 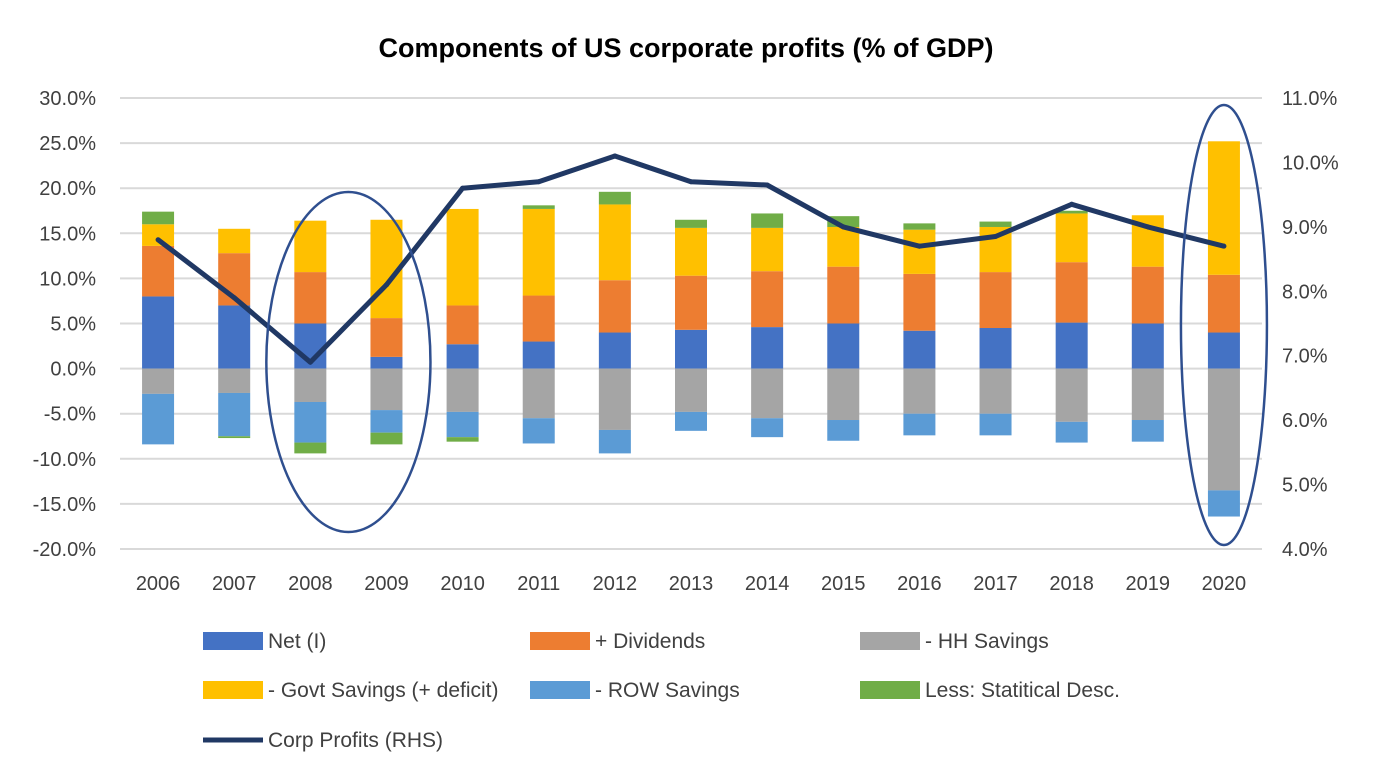 What do you see at coordinates (65, 550) in the screenshot?
I see `y-left-tick-label: -20.0%` at bounding box center [65, 550].